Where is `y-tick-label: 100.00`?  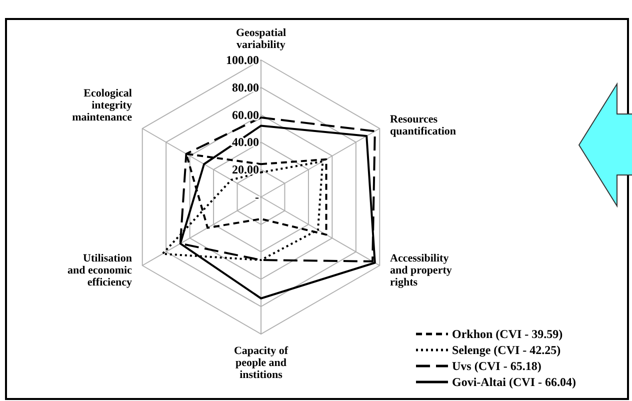 y-tick-label: 100.00 is located at coordinates (242, 60).